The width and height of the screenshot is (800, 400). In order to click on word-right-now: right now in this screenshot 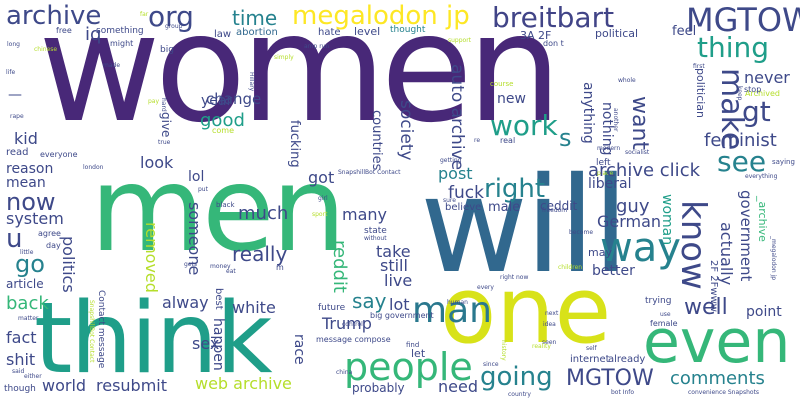, I will do `click(514, 277)`.